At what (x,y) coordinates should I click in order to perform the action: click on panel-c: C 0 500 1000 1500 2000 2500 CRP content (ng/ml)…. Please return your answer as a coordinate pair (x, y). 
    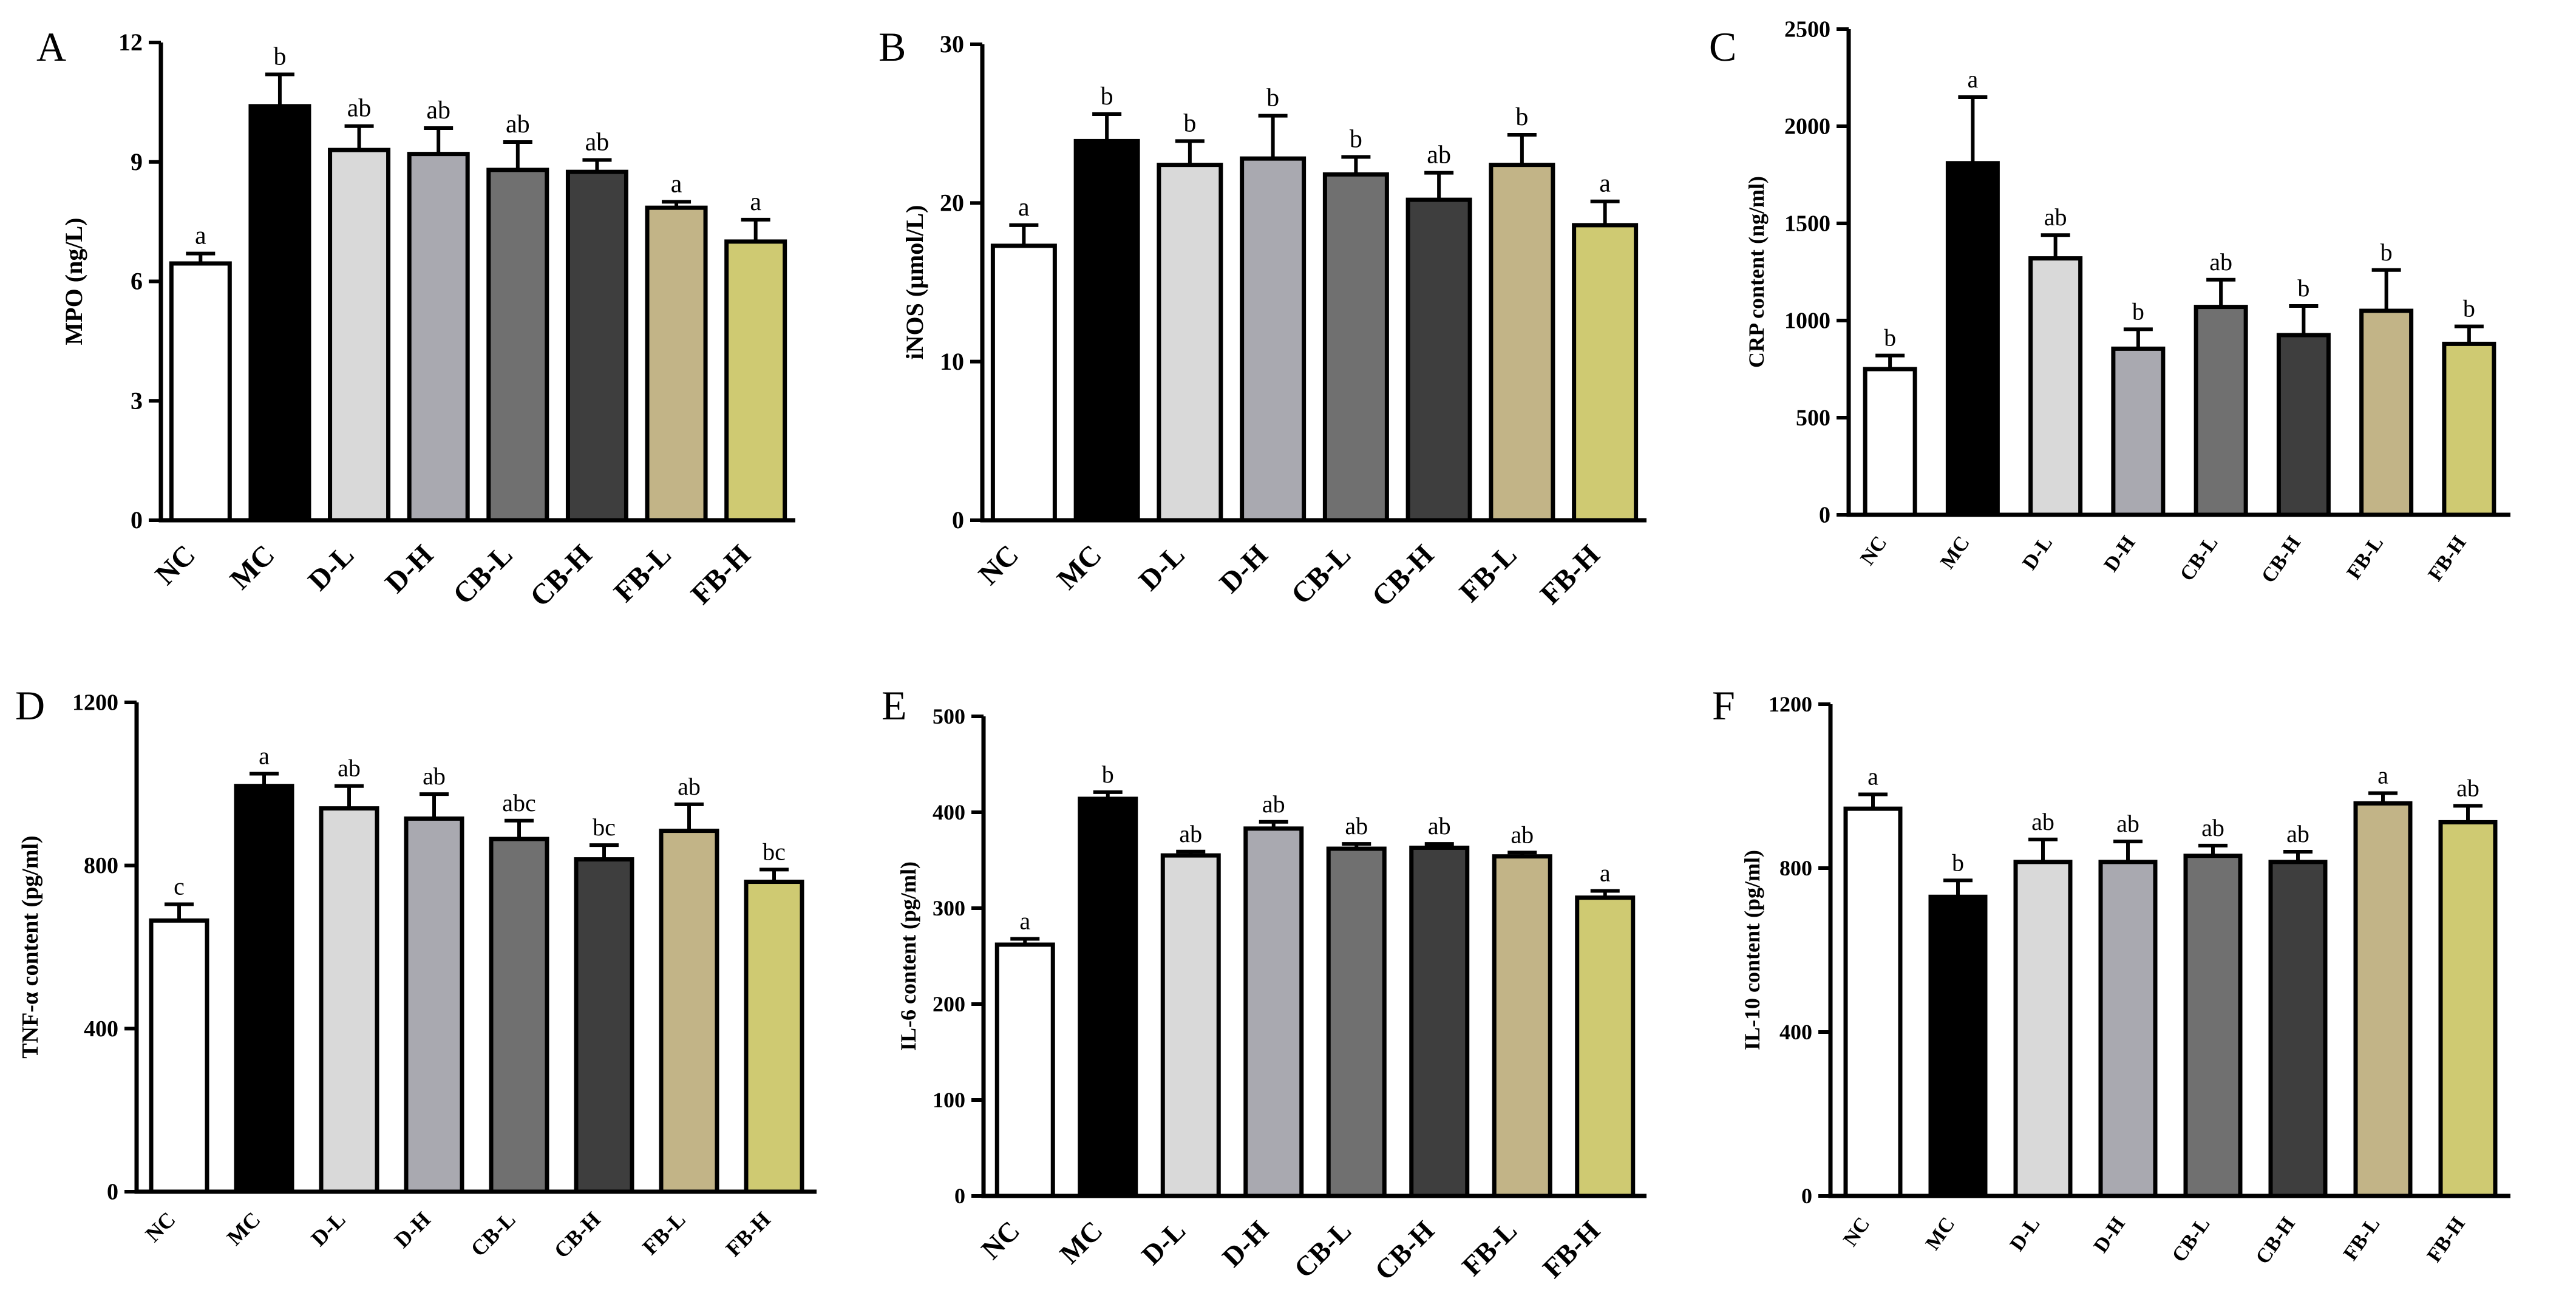
    Looking at the image, I should click on (2109, 302).